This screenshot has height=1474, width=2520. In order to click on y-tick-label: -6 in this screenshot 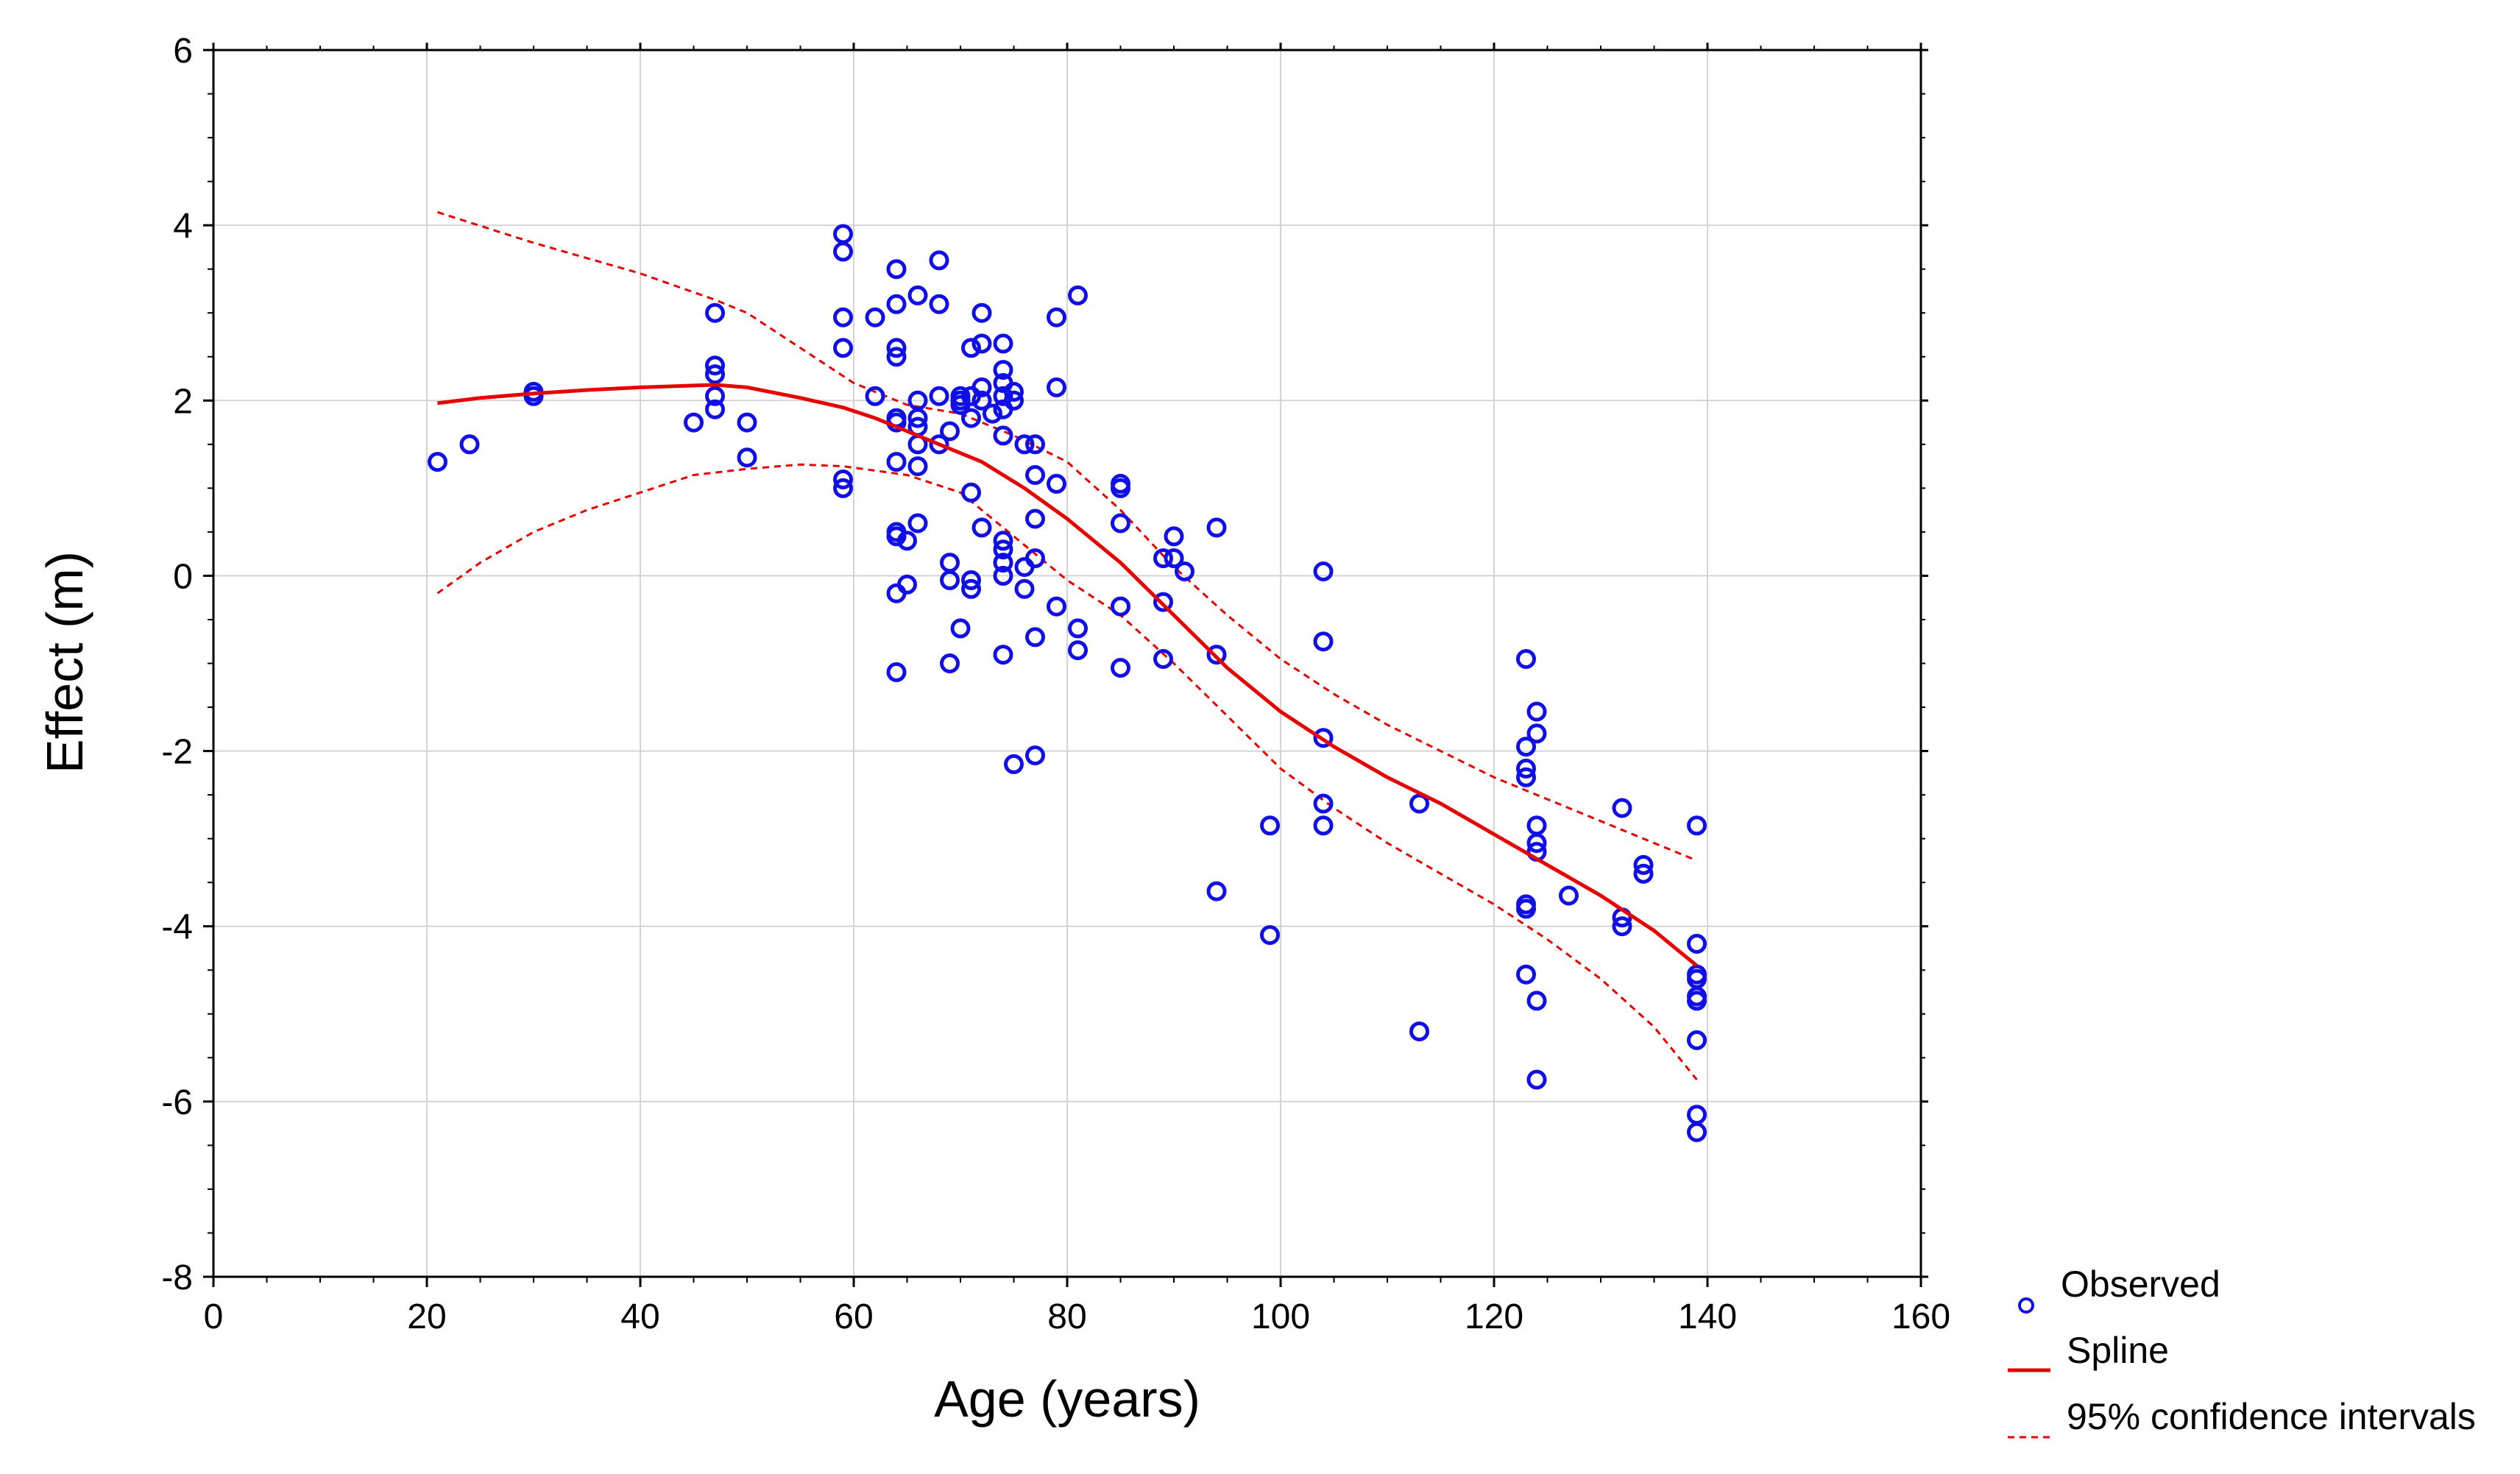, I will do `click(177, 1102)`.